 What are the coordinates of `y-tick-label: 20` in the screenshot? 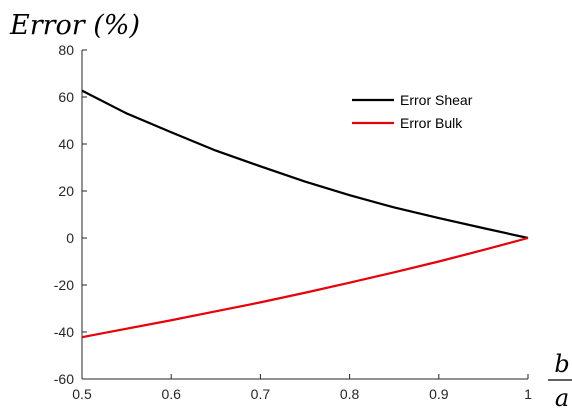 It's located at (66, 191).